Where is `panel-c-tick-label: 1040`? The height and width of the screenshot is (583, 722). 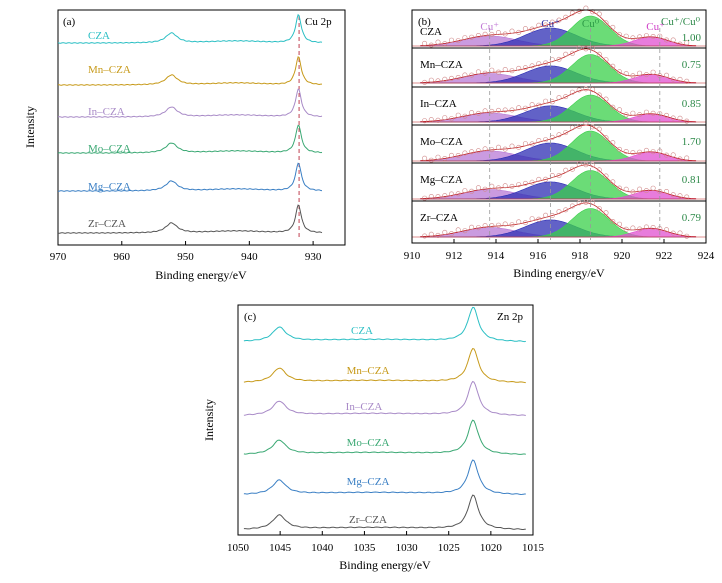
panel-c-tick-label: 1040 is located at coordinates (322, 548).